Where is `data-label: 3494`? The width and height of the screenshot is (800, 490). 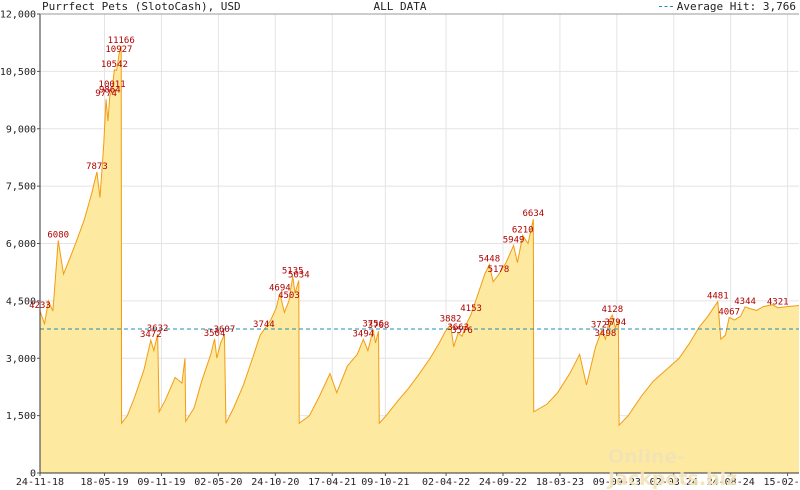
data-label: 3494 is located at coordinates (363, 334).